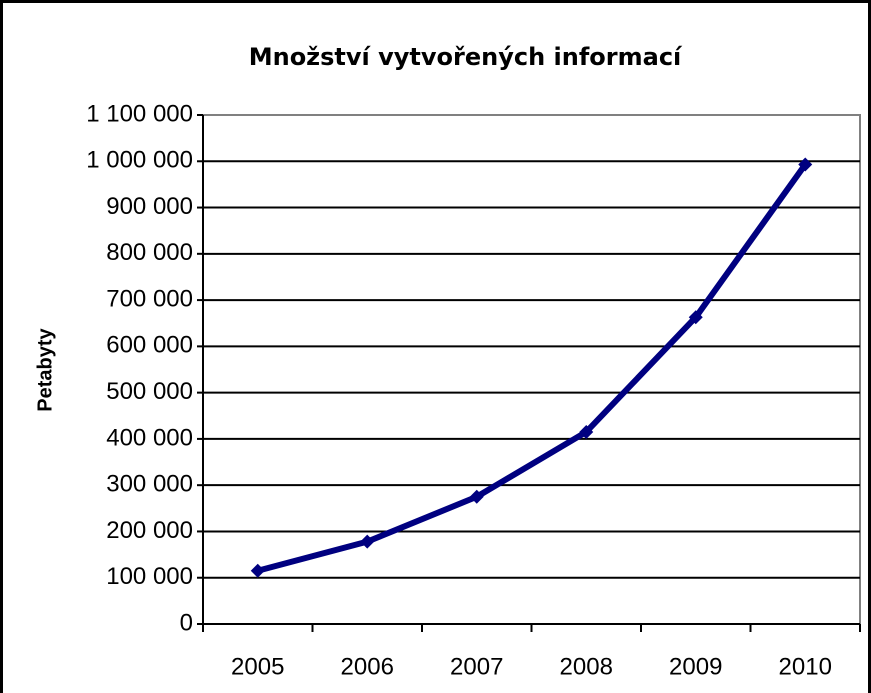 This screenshot has height=693, width=871. I want to click on x-tick-label: 2010, so click(805, 666).